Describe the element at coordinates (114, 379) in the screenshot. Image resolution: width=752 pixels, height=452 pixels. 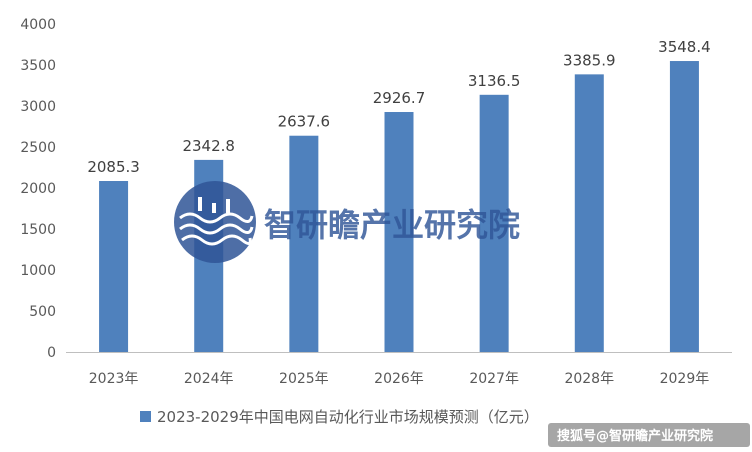
I see `x-tick-label: 2023年` at that location.